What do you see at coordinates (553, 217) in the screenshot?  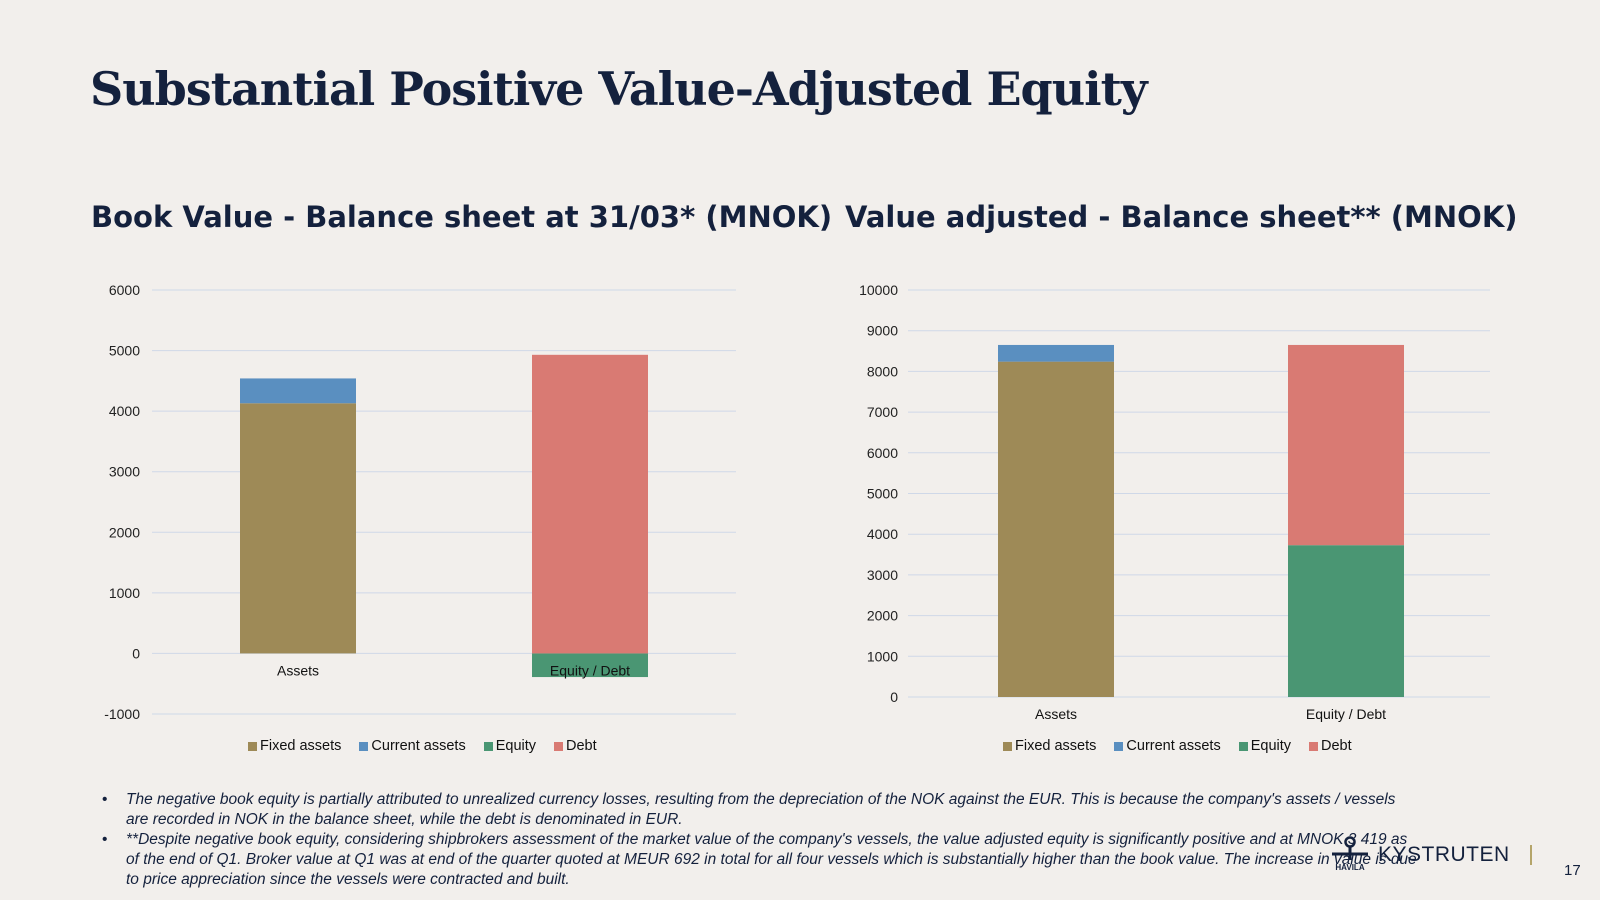 I see `book-value-heading-rest: - Balance sheet at 31/03* (MNOK)` at bounding box center [553, 217].